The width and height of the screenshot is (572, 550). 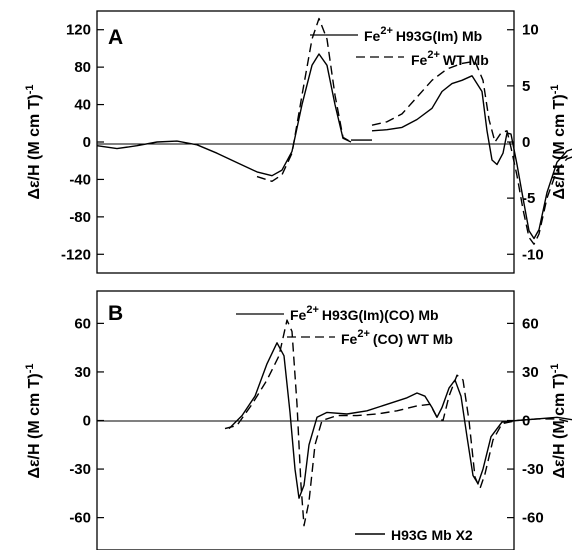 I want to click on legend-b-dashed-label: Fe2+ (CO) WT Mb, so click(x=397, y=337).